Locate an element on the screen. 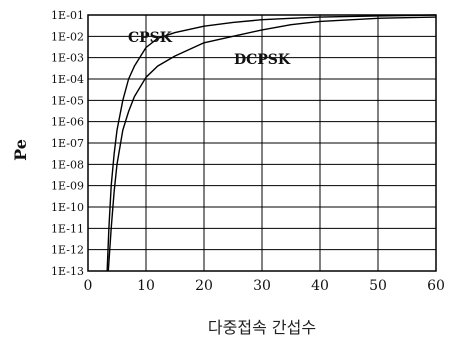  y-tick-label: 1E-04 is located at coordinates (67, 79).